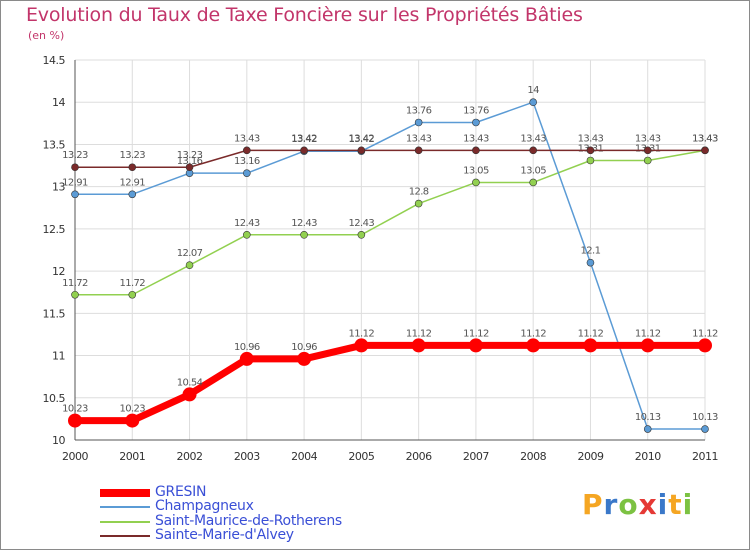 The image size is (750, 550). I want to click on data-label-champagneux: 12.1, so click(591, 251).